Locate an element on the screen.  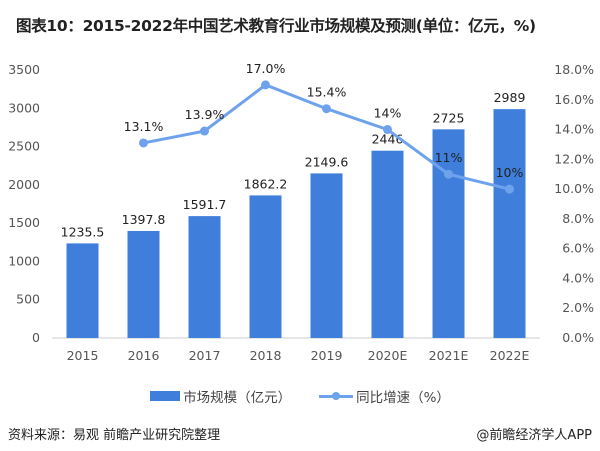
bar-label: 1235.5 is located at coordinates (83, 231).